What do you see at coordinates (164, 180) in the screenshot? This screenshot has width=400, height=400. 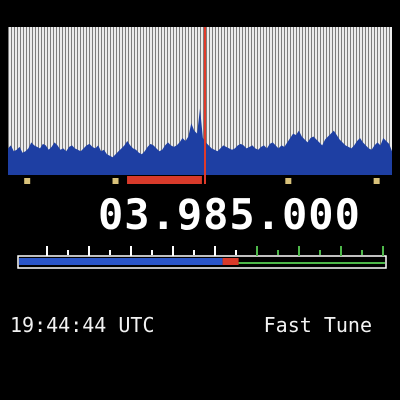 I see `passband-indicator` at bounding box center [164, 180].